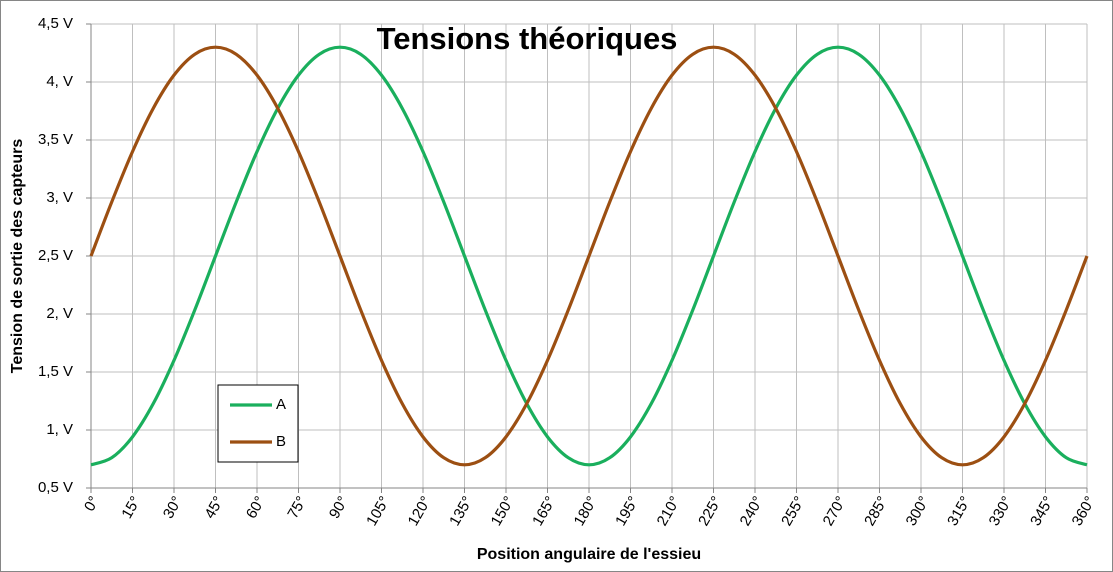  I want to click on y-tick-label: 4, V, so click(59, 81).